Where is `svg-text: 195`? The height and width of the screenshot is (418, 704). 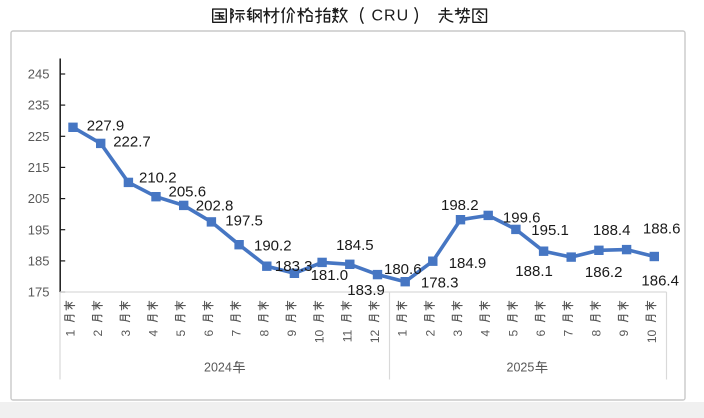
svg-text: 195 is located at coordinates (39, 229).